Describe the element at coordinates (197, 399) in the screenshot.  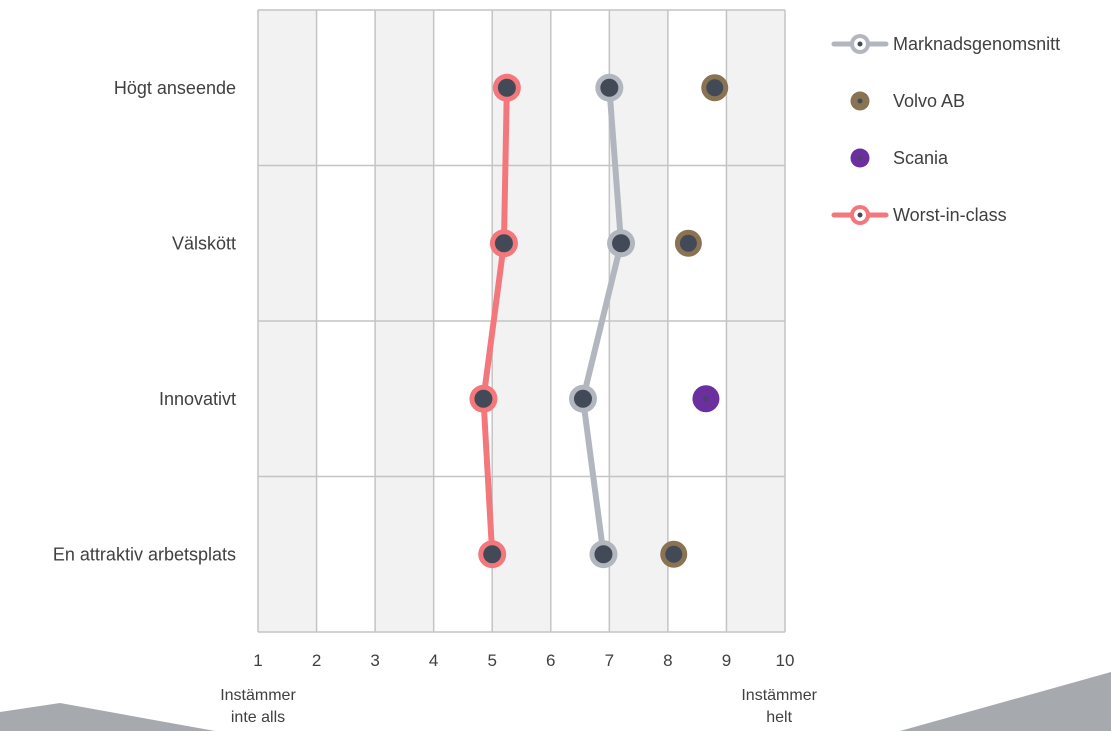
I see `category-label-innovativt: Innovativt` at that location.